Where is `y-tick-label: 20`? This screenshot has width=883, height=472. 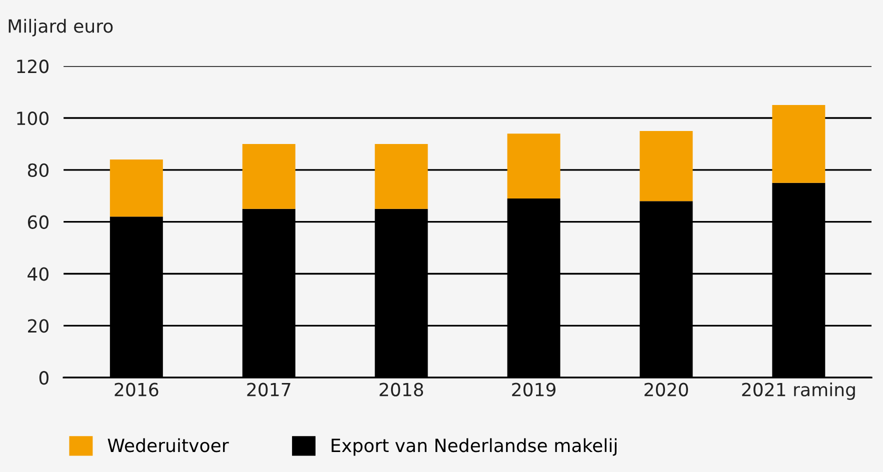
y-tick-label: 20 is located at coordinates (38, 326).